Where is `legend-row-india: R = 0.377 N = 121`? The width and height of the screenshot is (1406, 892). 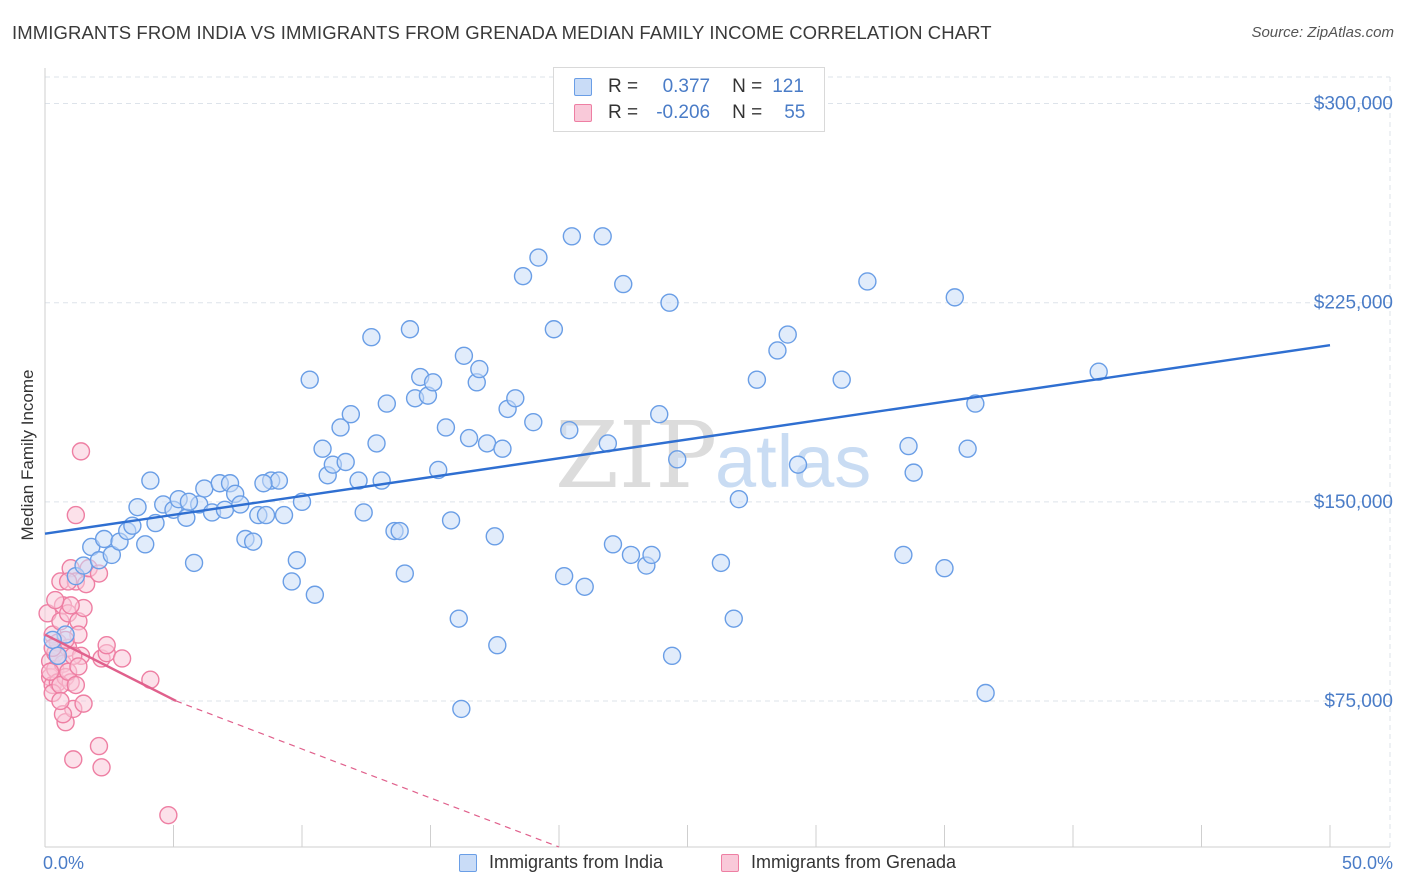
legend-row-india: R = 0.377 N = 121 is located at coordinates (689, 87).